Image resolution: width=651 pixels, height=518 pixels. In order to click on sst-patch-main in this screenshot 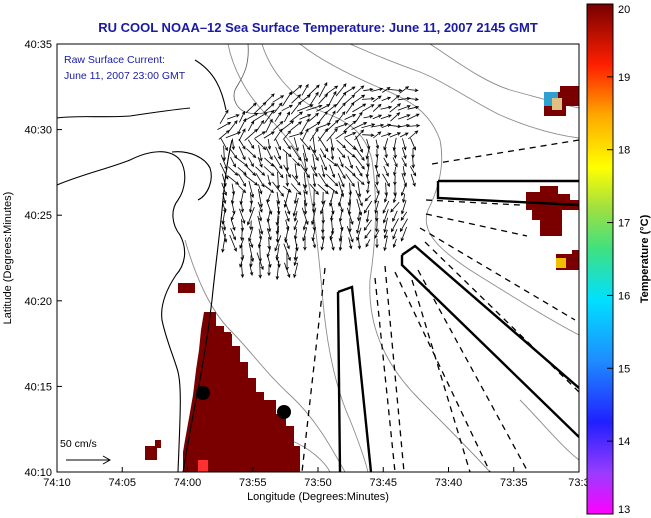, I will do `click(241, 392)`.